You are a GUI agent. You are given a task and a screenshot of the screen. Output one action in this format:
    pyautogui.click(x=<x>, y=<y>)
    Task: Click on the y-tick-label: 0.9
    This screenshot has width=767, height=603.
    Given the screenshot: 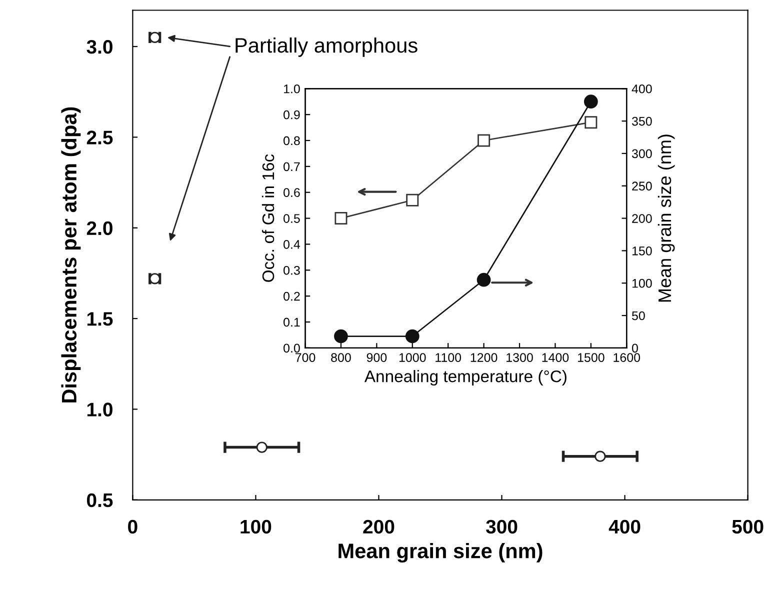 What is the action you would take?
    pyautogui.click(x=292, y=115)
    